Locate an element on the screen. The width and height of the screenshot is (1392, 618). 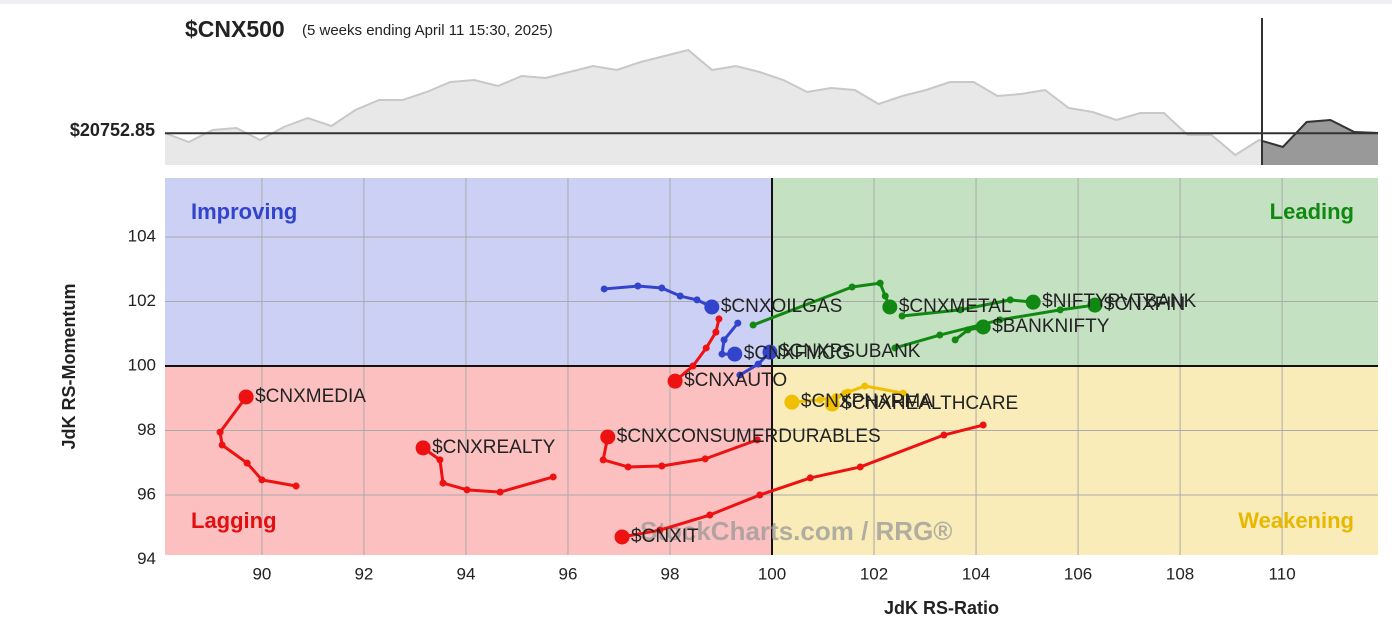
x-axis-title: JdK RS-Ratio is located at coordinates (941, 608).